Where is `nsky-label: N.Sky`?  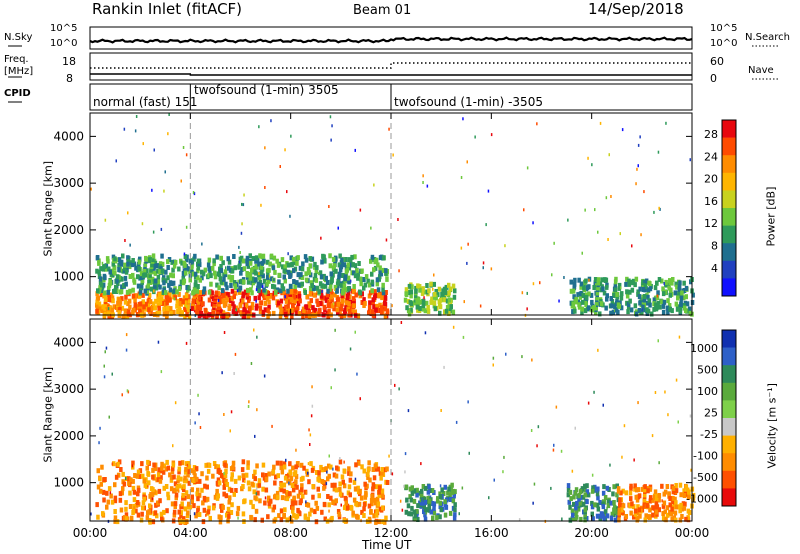
nsky-label: N.Sky is located at coordinates (18, 37).